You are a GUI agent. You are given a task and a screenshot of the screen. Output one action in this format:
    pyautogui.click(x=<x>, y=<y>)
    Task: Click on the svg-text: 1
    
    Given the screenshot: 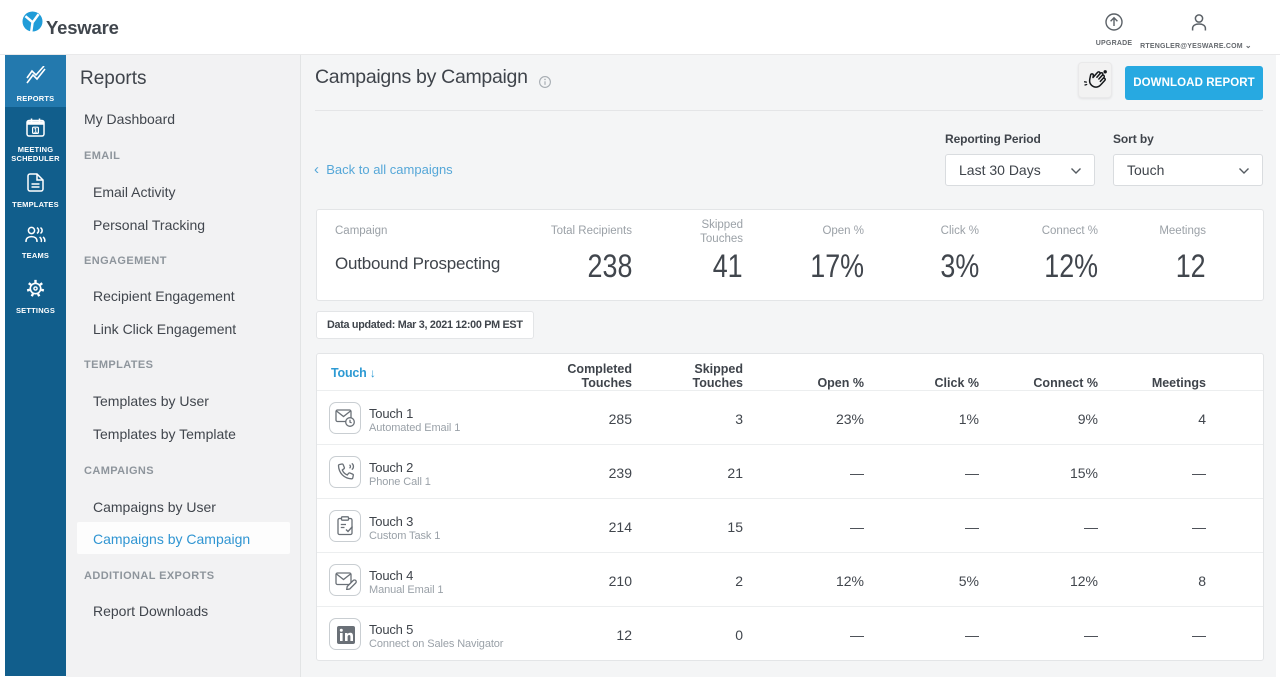 What is the action you would take?
    pyautogui.click(x=36, y=130)
    